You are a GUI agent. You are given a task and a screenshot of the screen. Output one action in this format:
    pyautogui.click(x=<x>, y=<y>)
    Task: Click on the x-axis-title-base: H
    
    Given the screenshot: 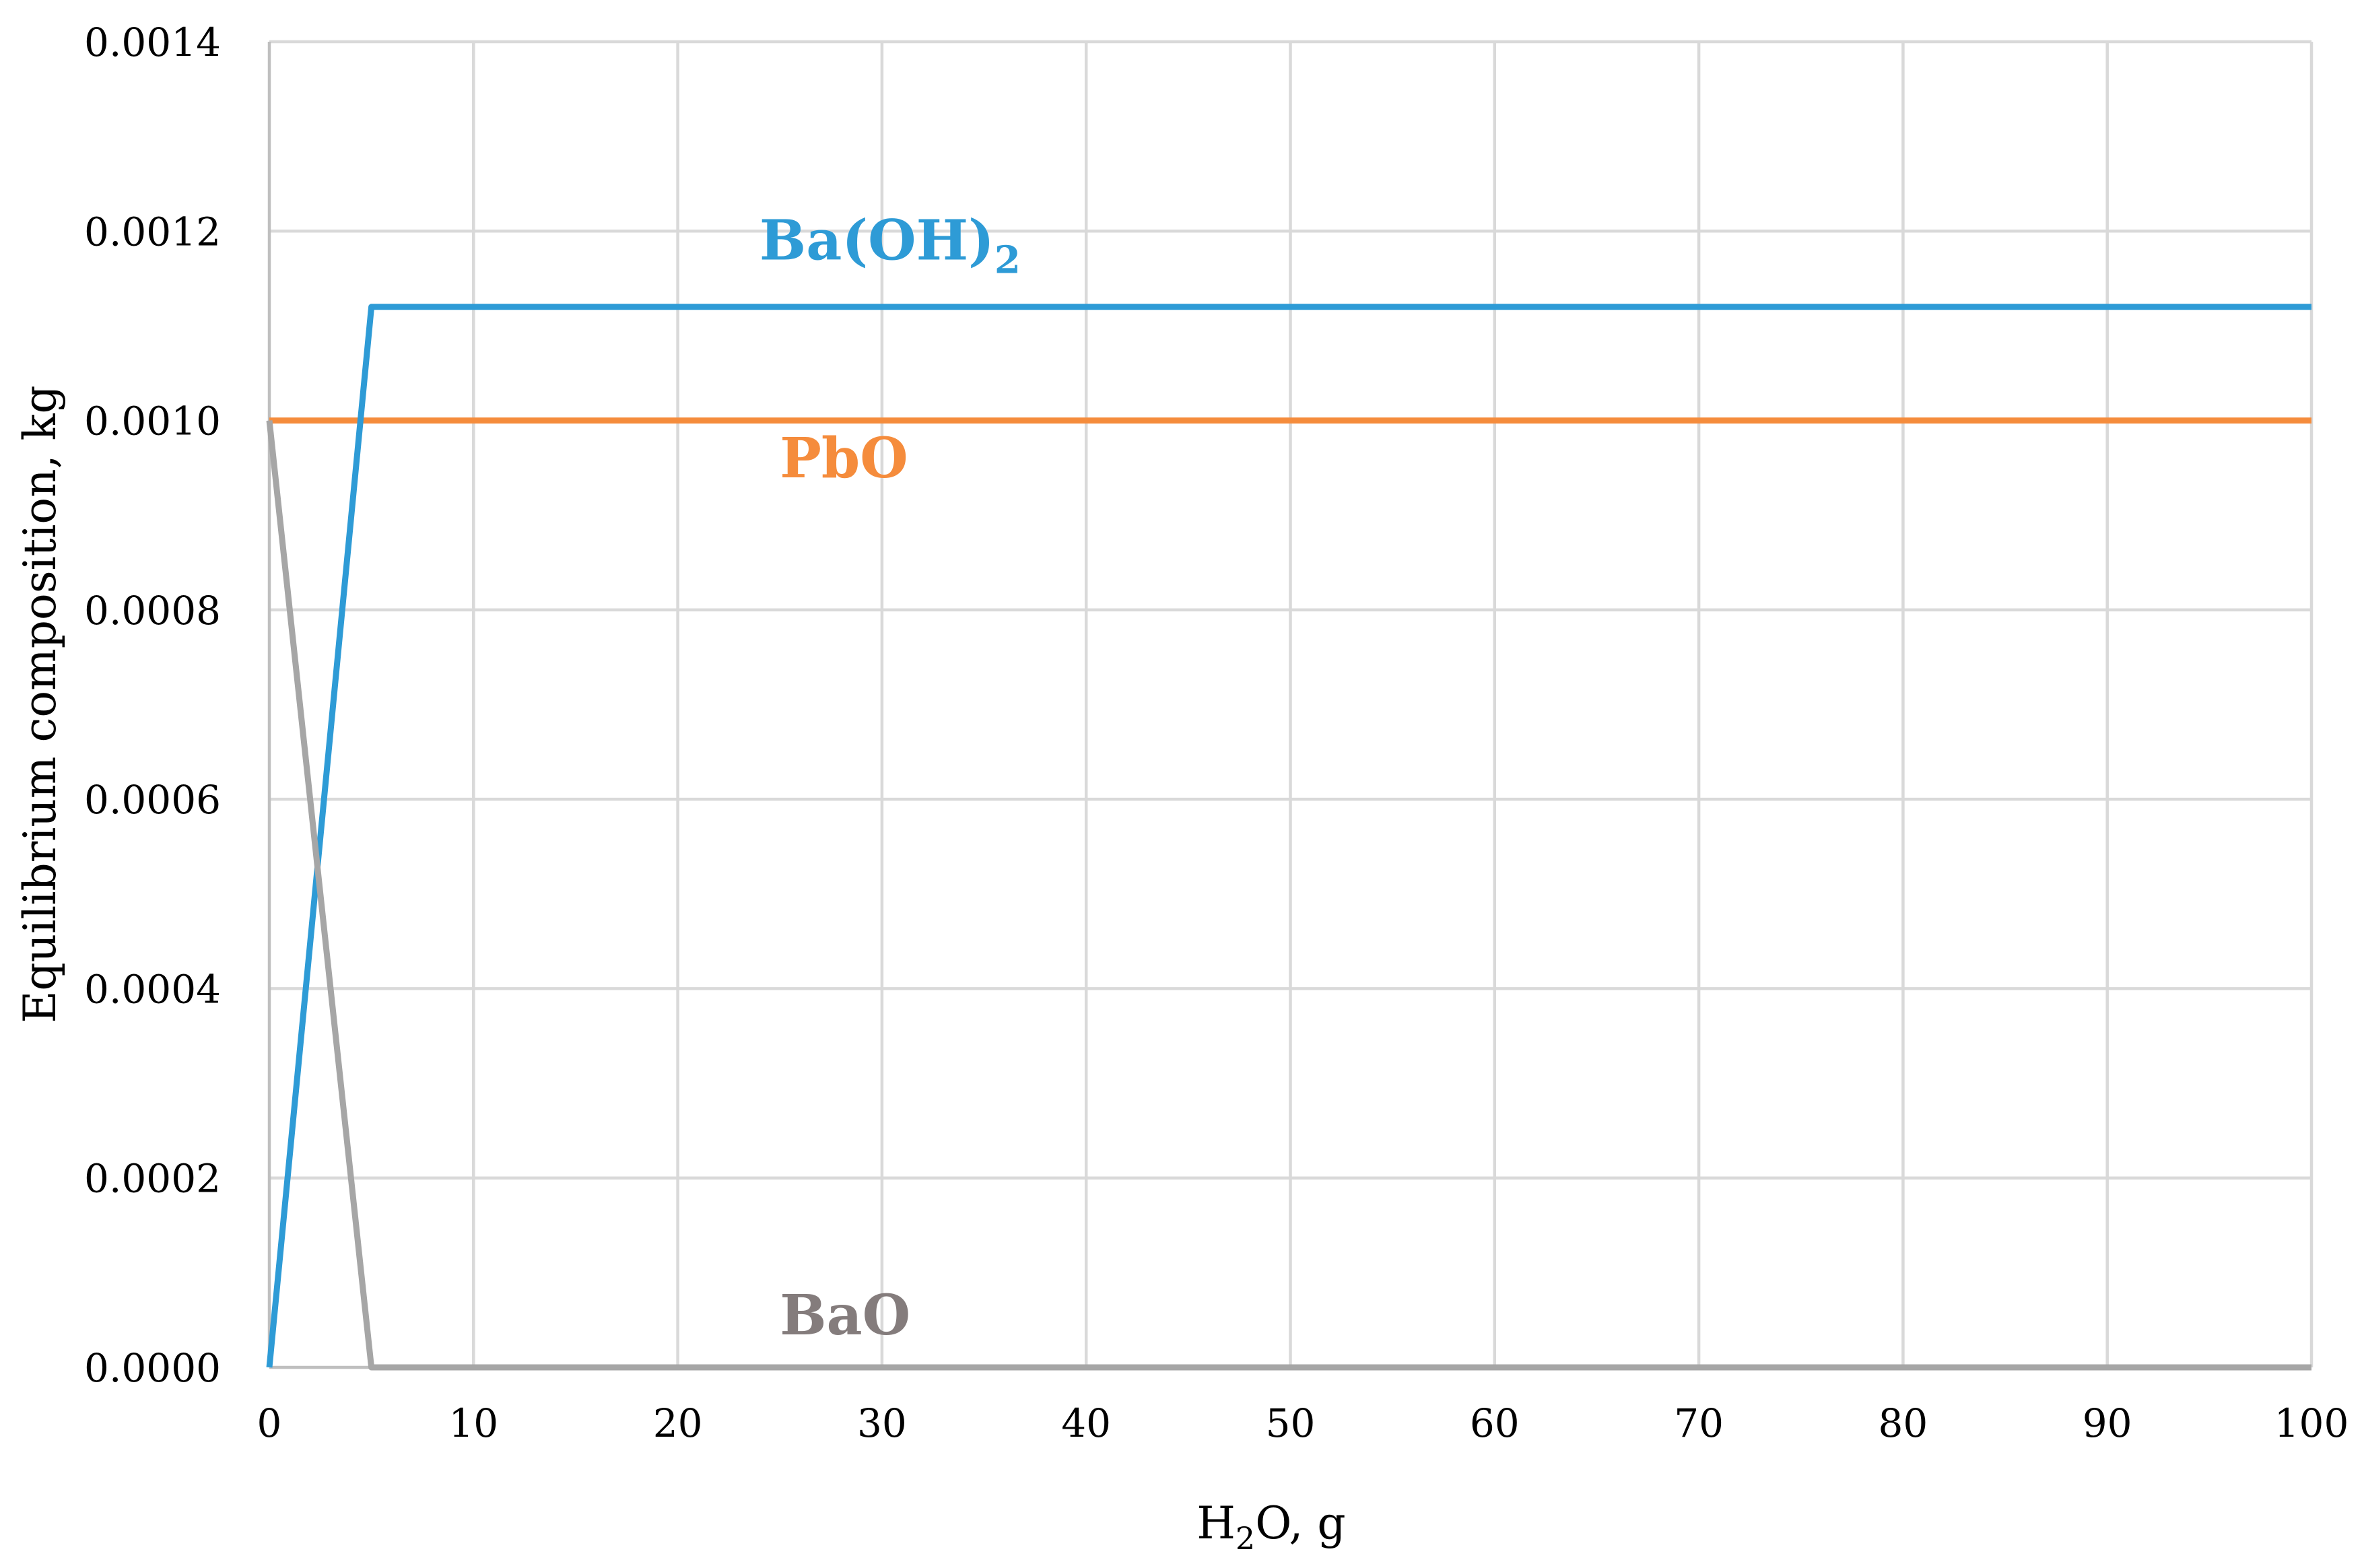 What is the action you would take?
    pyautogui.click(x=1216, y=1523)
    